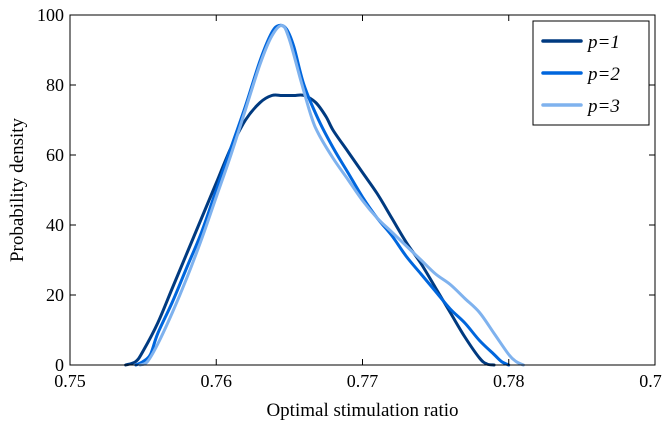 Image resolution: width=662 pixels, height=424 pixels. I want to click on legend: p=1 p=2 p=3, so click(591, 73).